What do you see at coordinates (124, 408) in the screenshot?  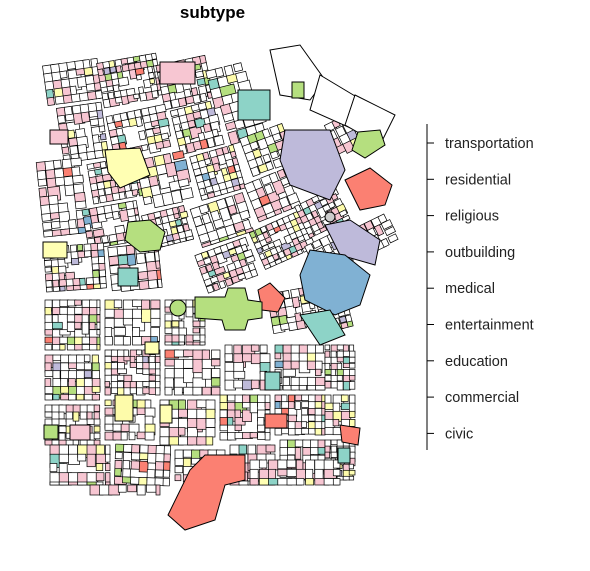 I see `education-building` at bounding box center [124, 408].